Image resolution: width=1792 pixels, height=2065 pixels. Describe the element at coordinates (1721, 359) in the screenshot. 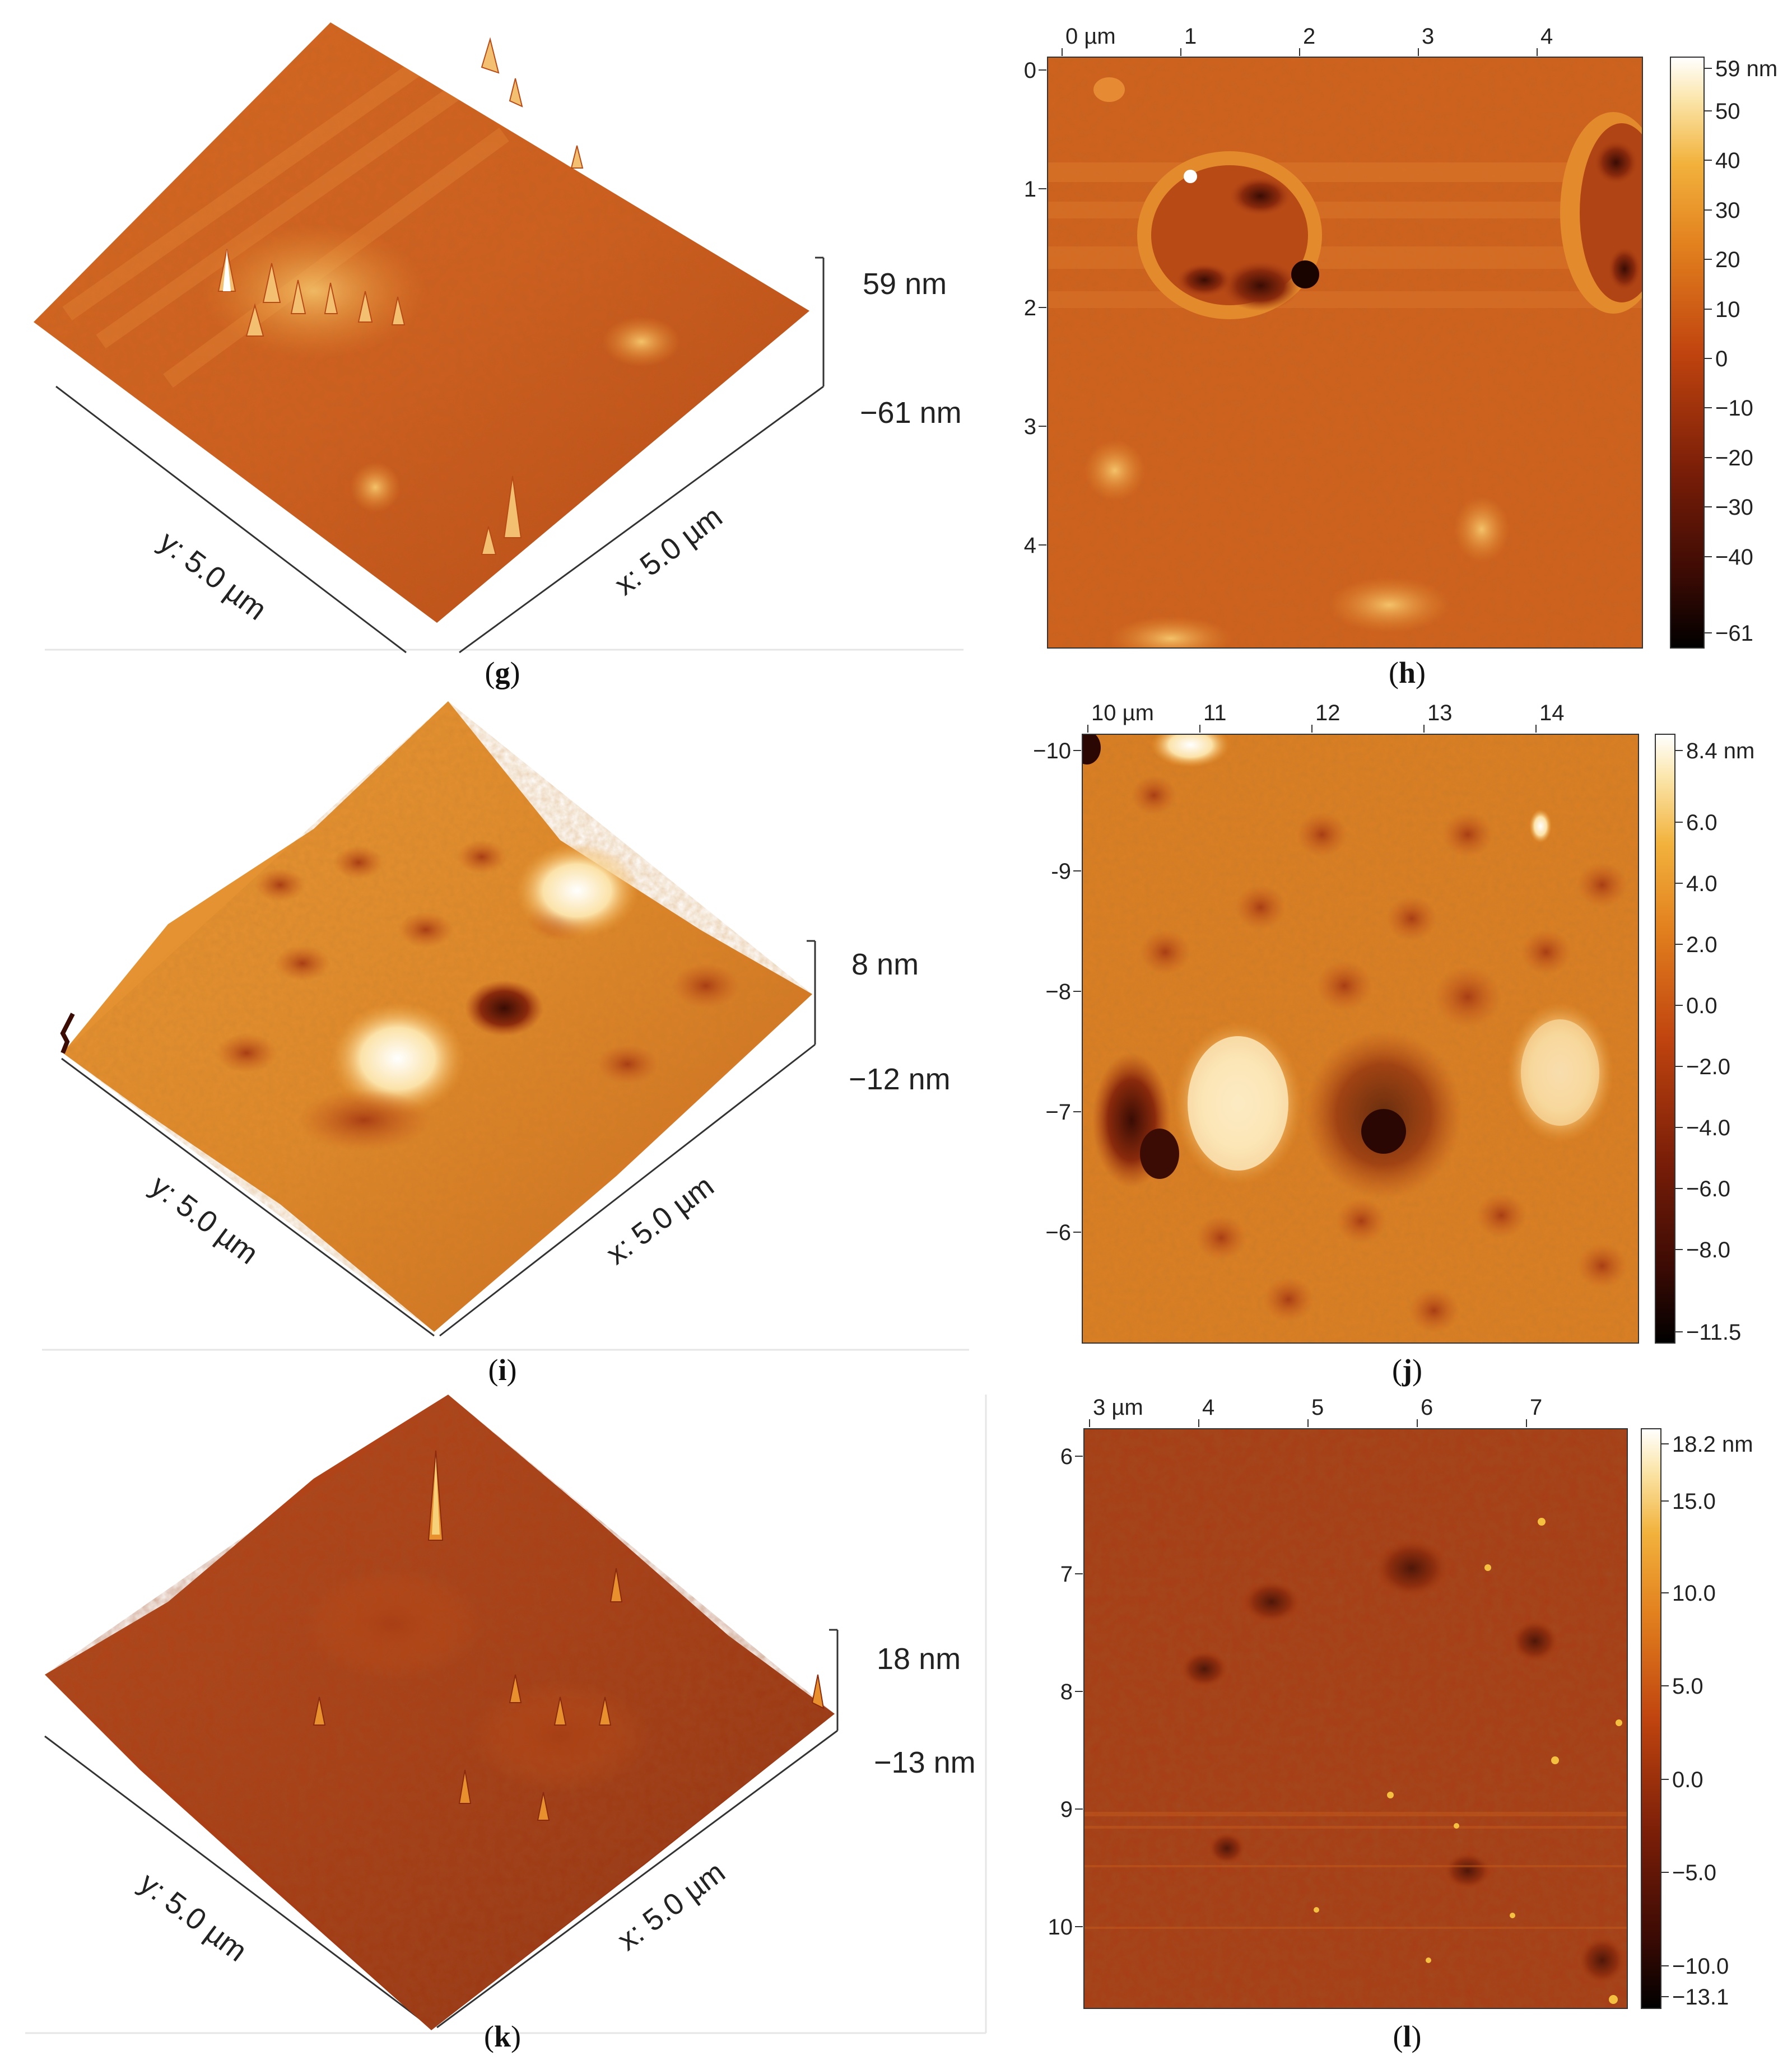

I see `panel-h-cb-tick-6: 0` at that location.